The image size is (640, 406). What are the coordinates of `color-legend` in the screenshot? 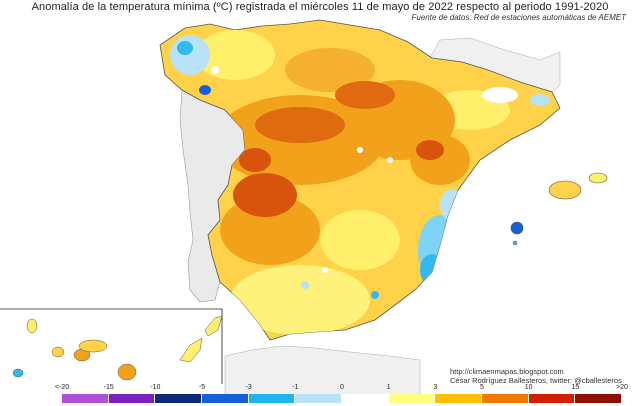 It's located at (342, 398).